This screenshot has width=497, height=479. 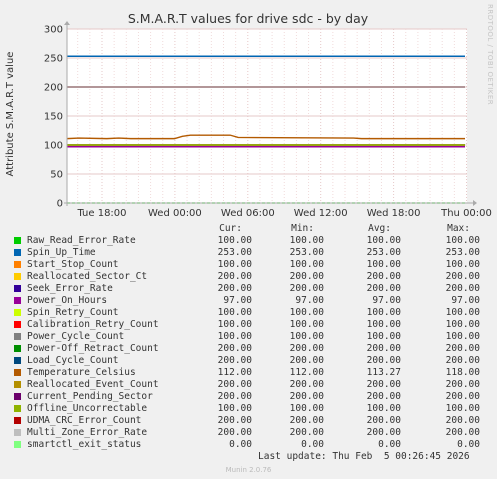 I want to click on legend-row: Power_On_Hours 97.00 97.00 97.00 97.00, so click(x=249, y=301).